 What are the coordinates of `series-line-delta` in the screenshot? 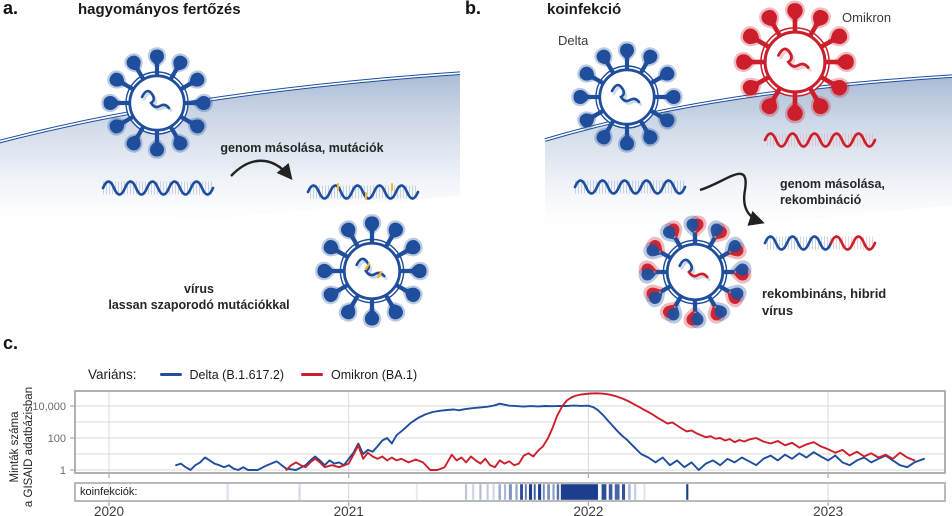 It's located at (550, 436).